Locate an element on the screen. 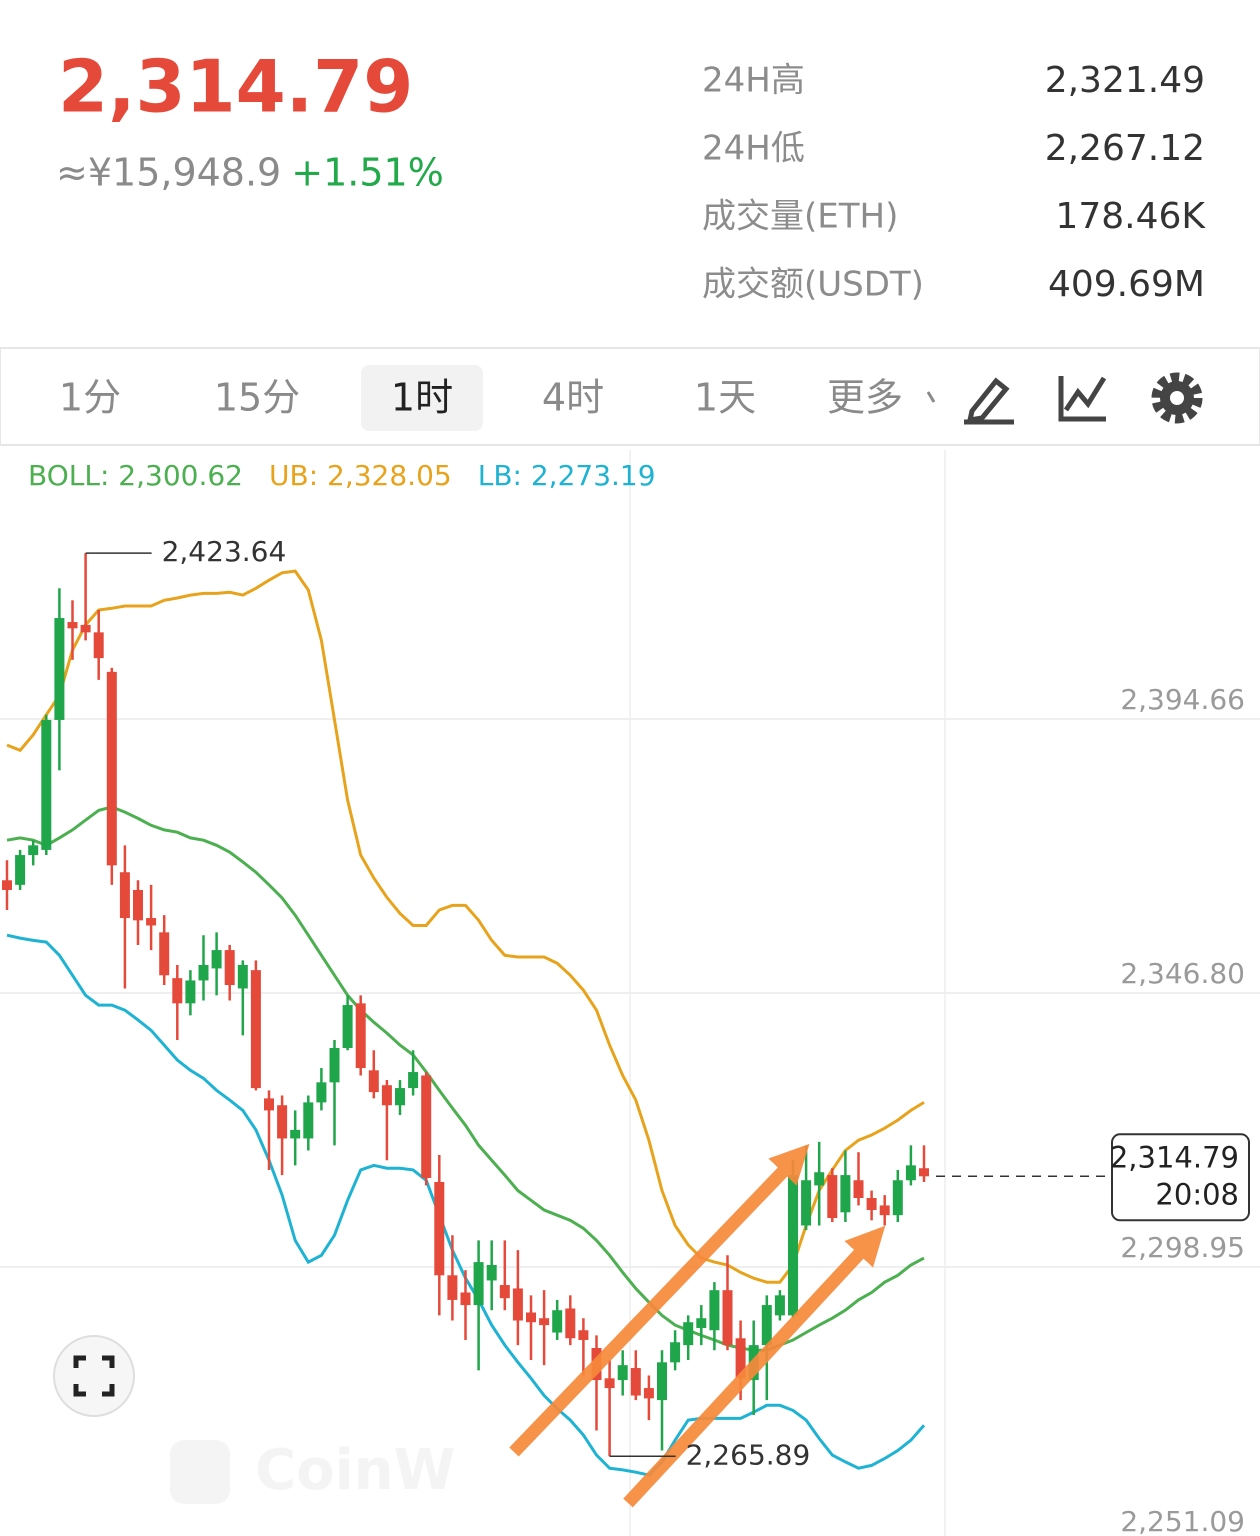 Image resolution: width=1260 pixels, height=1536 pixels. legend-entry: UB: 2,328.05 is located at coordinates (360, 475).